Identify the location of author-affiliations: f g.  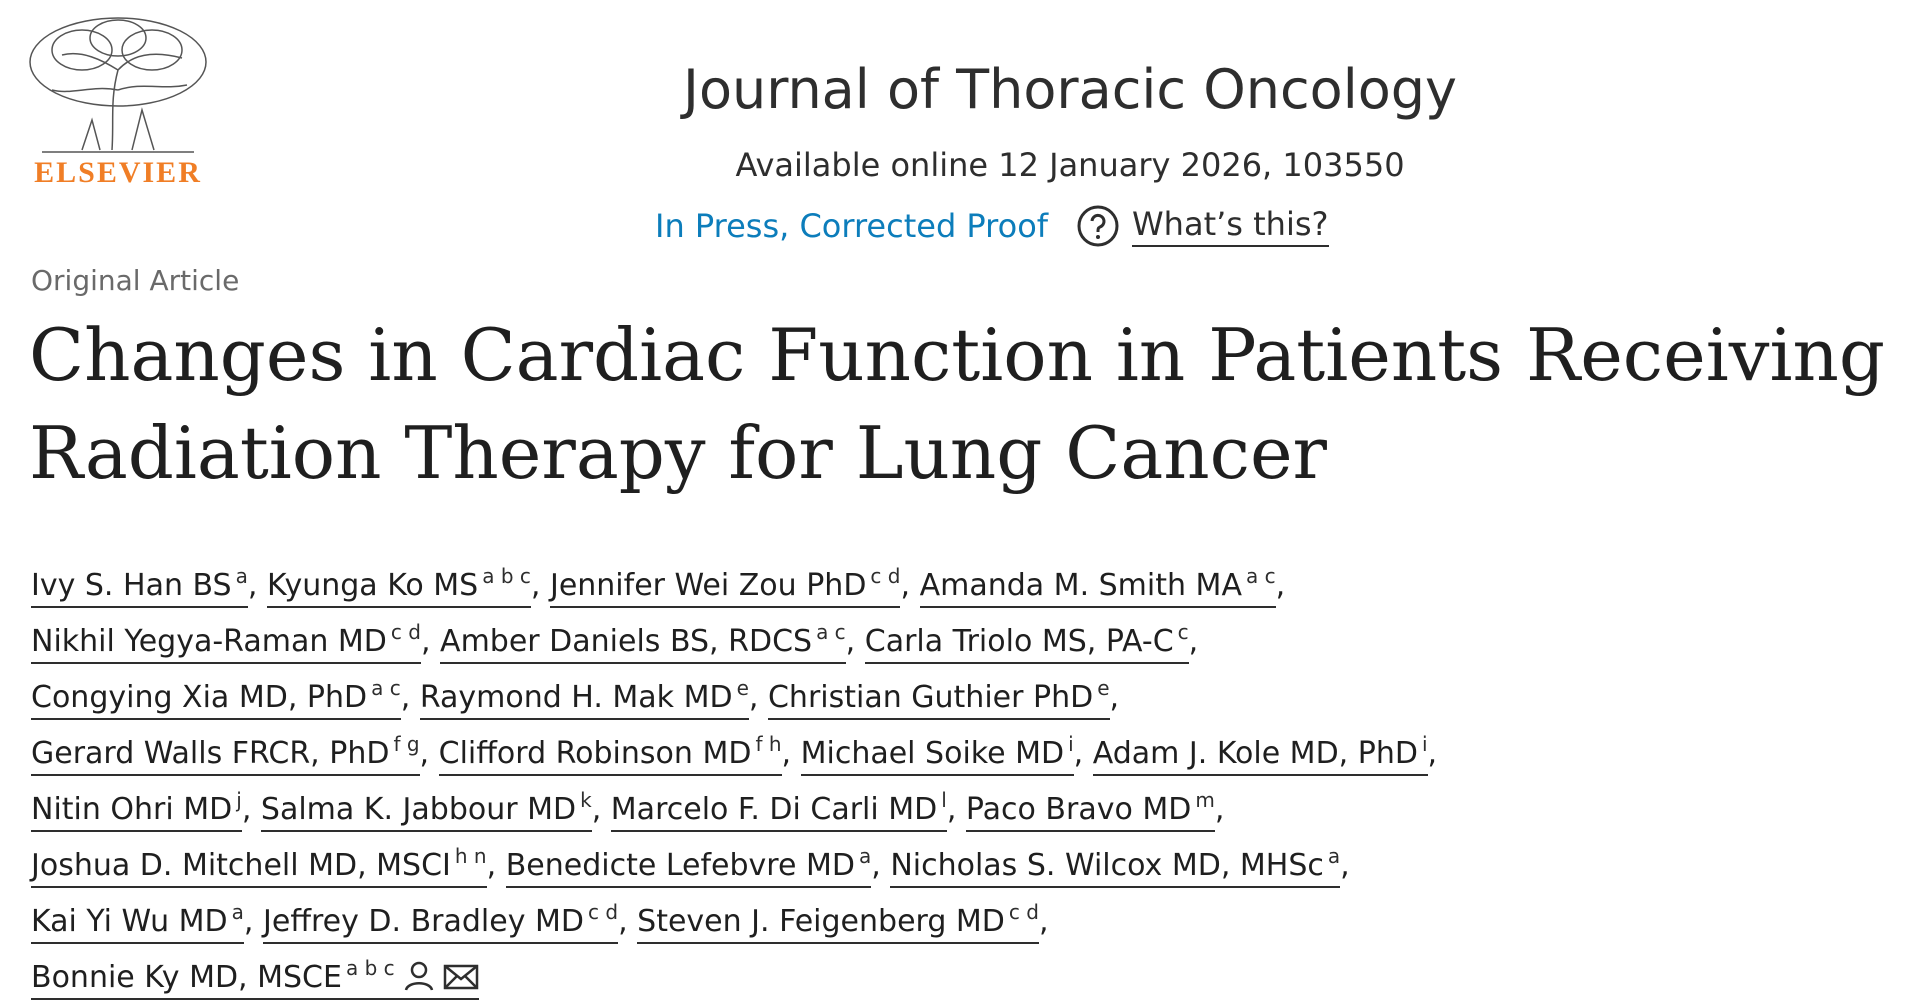
(406, 744).